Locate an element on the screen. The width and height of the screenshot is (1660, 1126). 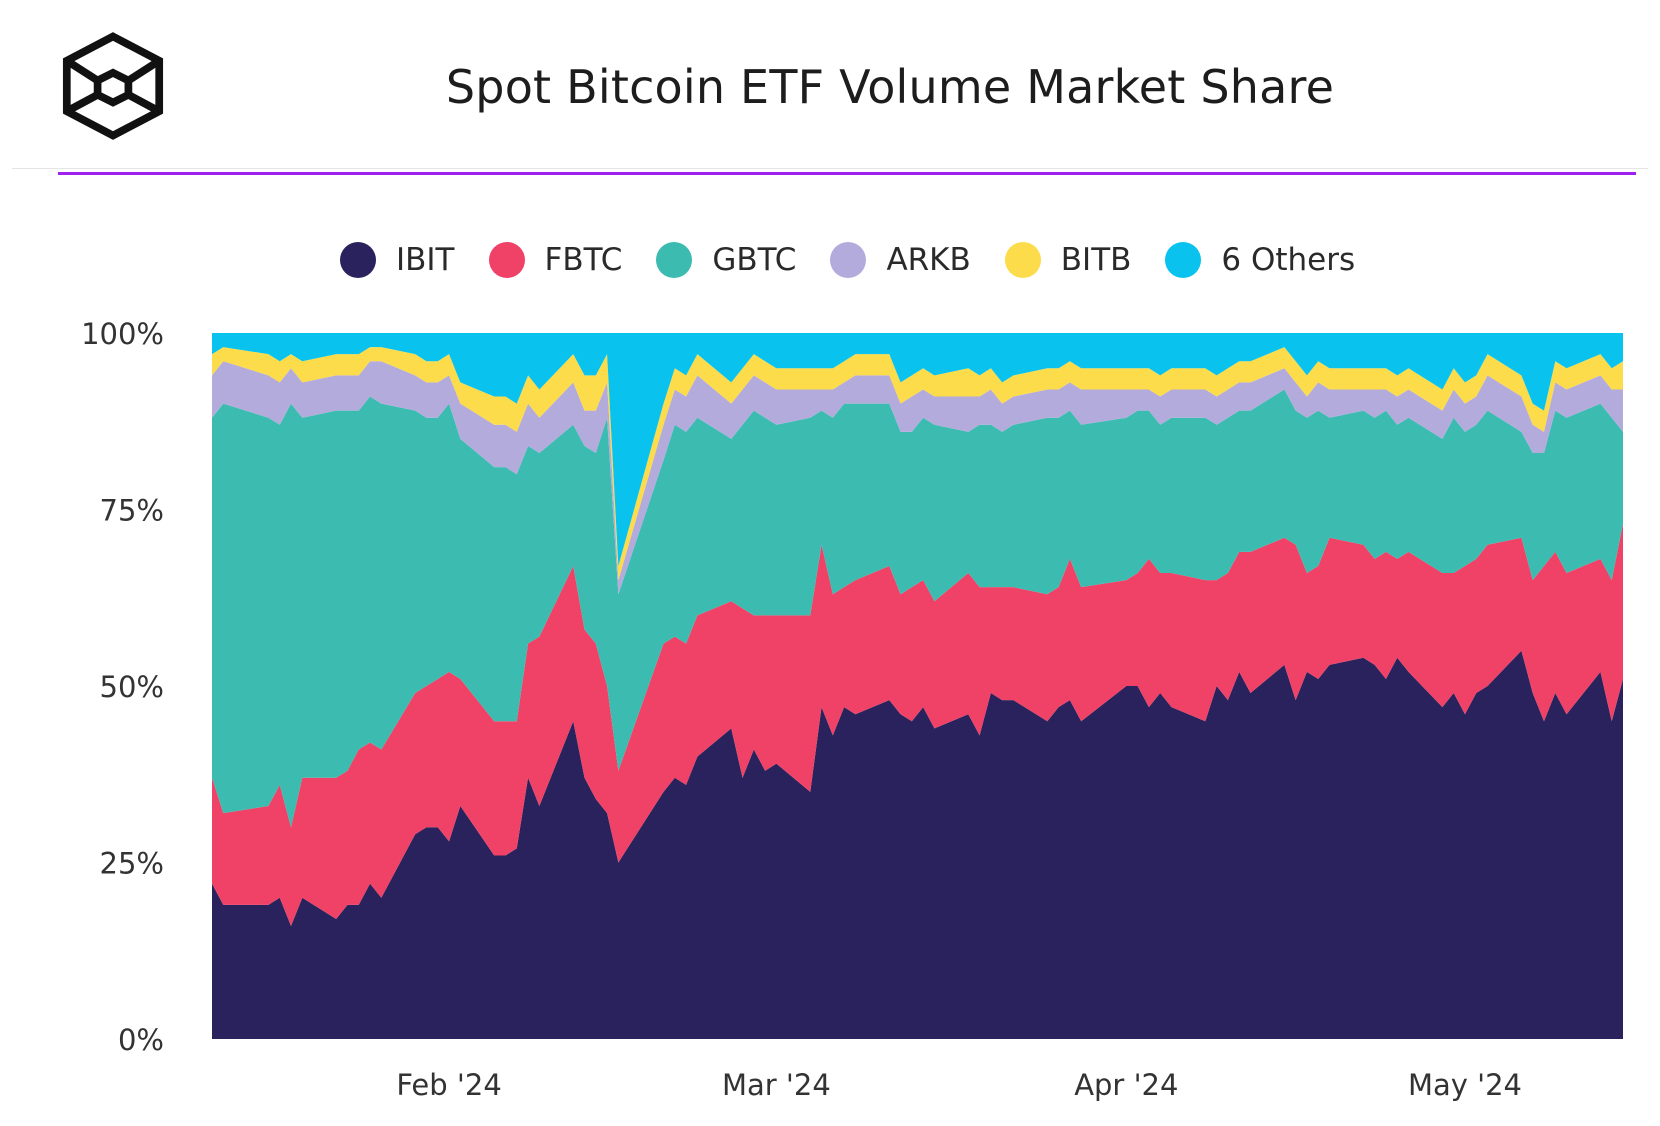
cube-logo-icon is located at coordinates (113, 86).